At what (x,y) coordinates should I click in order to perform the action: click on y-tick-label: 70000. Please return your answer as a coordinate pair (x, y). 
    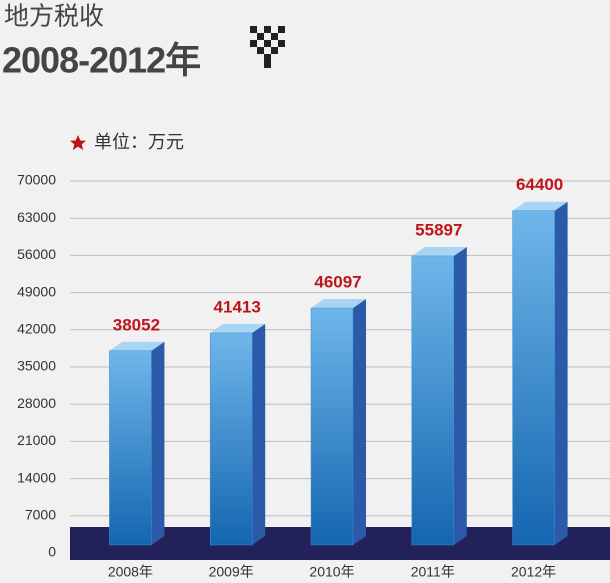
    Looking at the image, I should click on (36, 180).